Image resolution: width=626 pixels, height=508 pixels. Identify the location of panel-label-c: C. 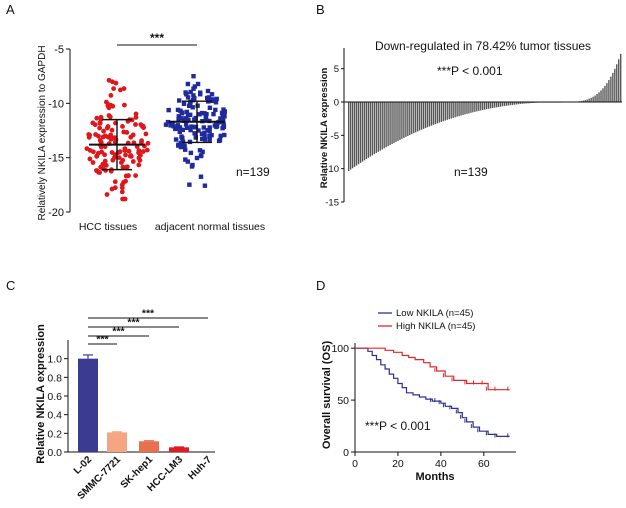
(10, 285).